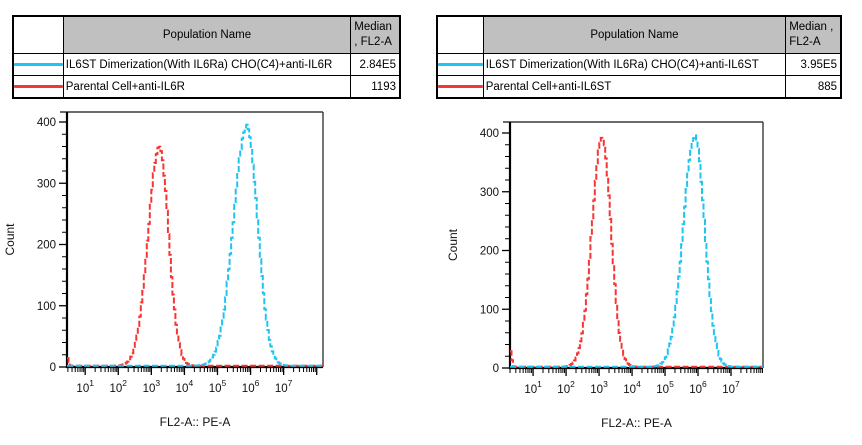 The height and width of the screenshot is (445, 862). Describe the element at coordinates (373, 27) in the screenshot. I see `median-header-line1: Median` at that location.